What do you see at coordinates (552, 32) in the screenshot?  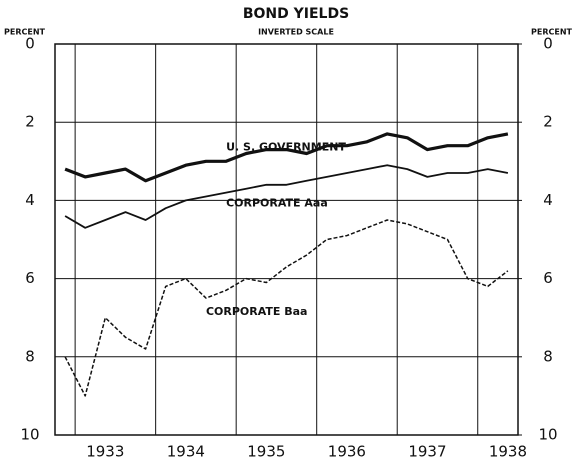 I see `y2-axis-label: PERCENT` at bounding box center [552, 32].